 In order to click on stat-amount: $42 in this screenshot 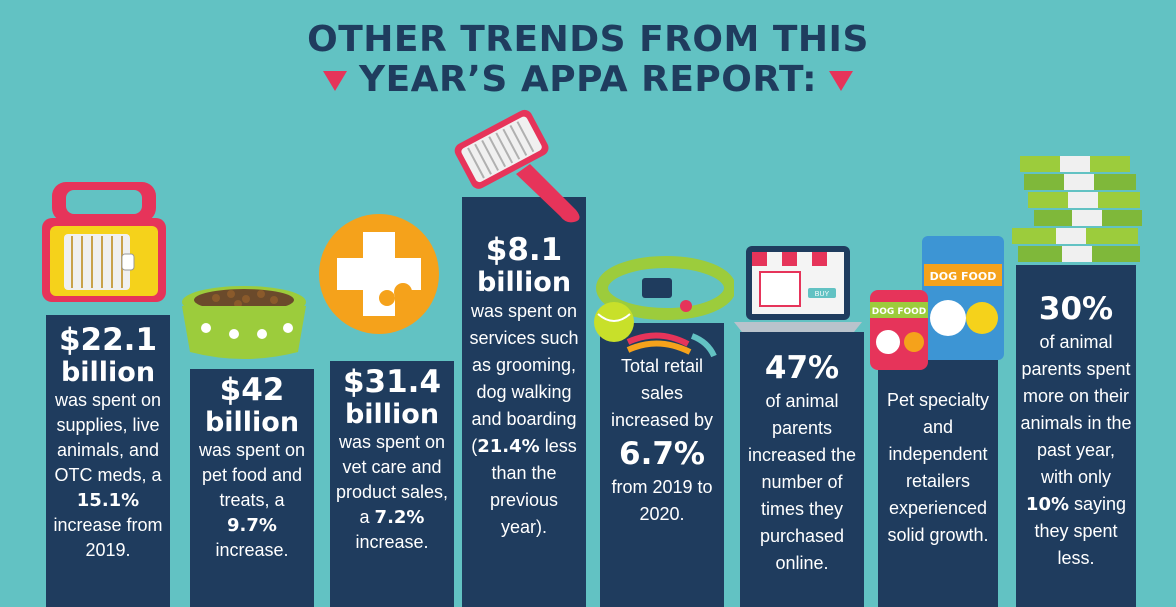, I will do `click(252, 390)`.